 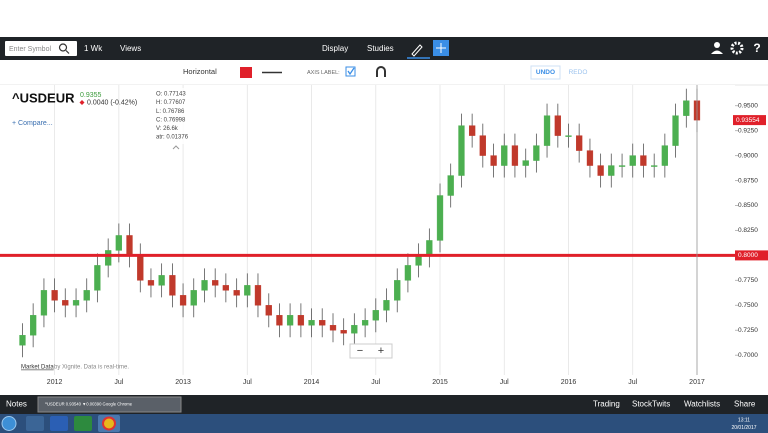 What do you see at coordinates (651, 404) in the screenshot?
I see `footer-link: StockTwits` at bounding box center [651, 404].